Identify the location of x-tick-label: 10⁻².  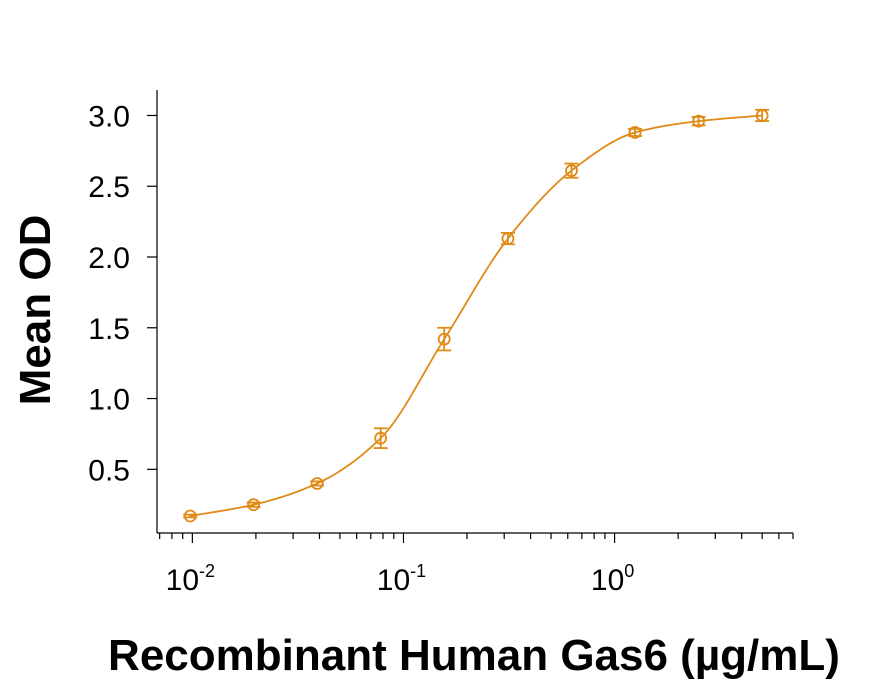
(190, 579).